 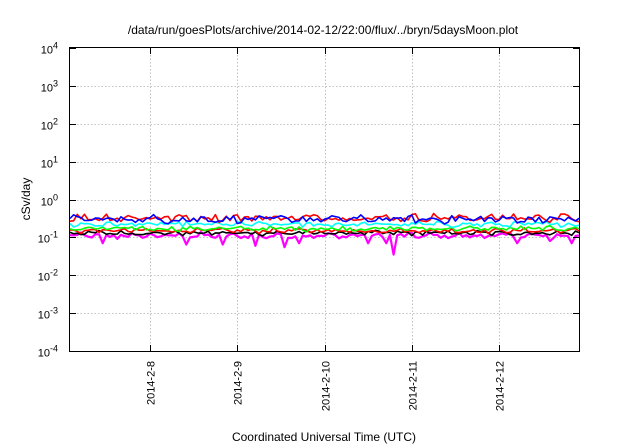 What do you see at coordinates (152, 383) in the screenshot?
I see `x-tick-label: 2014-2-8` at bounding box center [152, 383].